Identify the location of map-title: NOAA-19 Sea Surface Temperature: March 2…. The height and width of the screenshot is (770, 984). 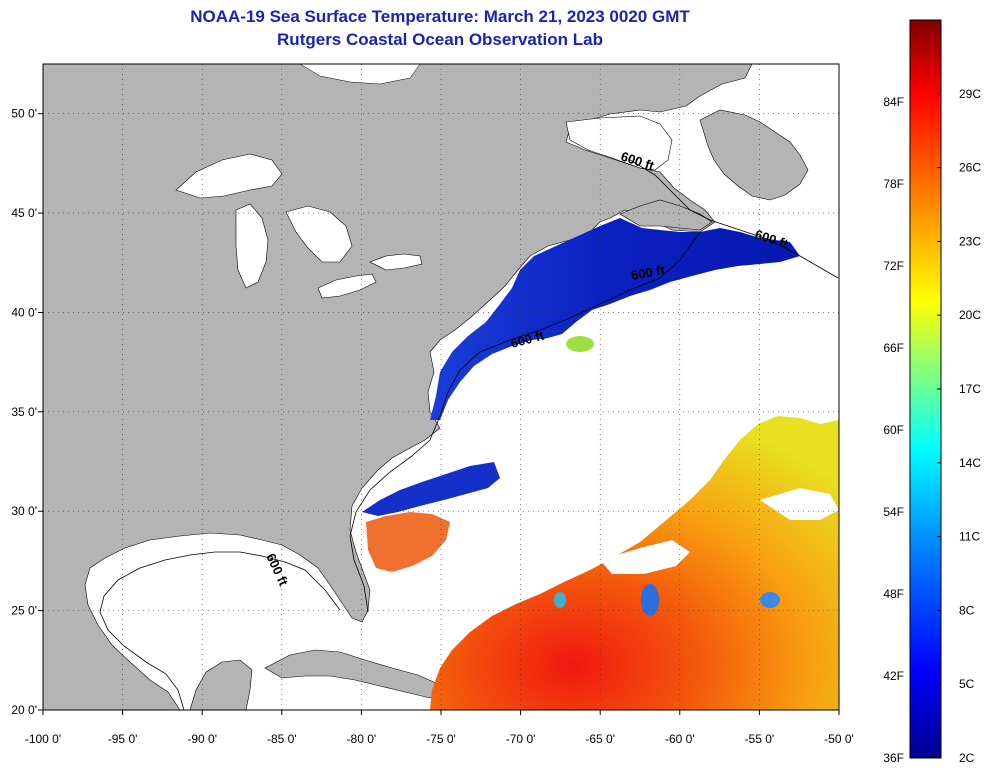
(440, 16).